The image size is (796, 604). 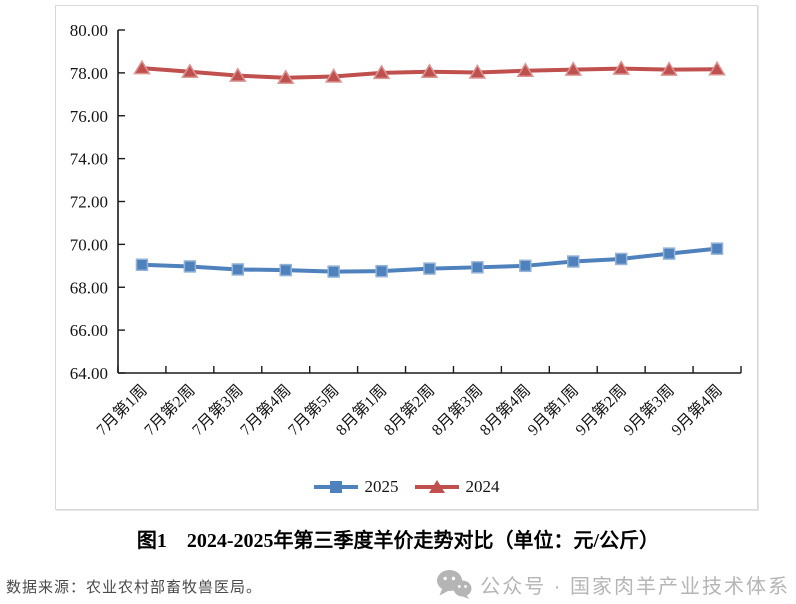 What do you see at coordinates (482, 486) in the screenshot?
I see `legend-label-2024: 2024` at bounding box center [482, 486].